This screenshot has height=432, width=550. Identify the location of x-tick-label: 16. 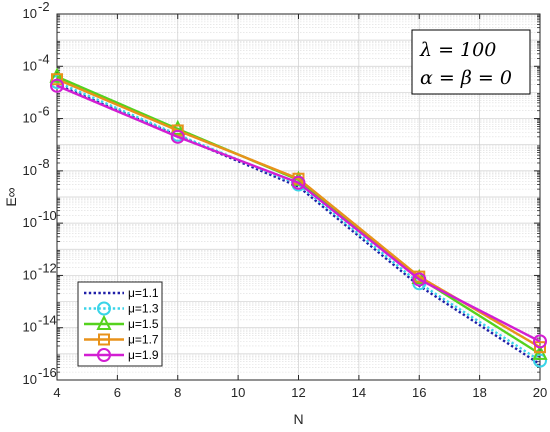
(419, 392).